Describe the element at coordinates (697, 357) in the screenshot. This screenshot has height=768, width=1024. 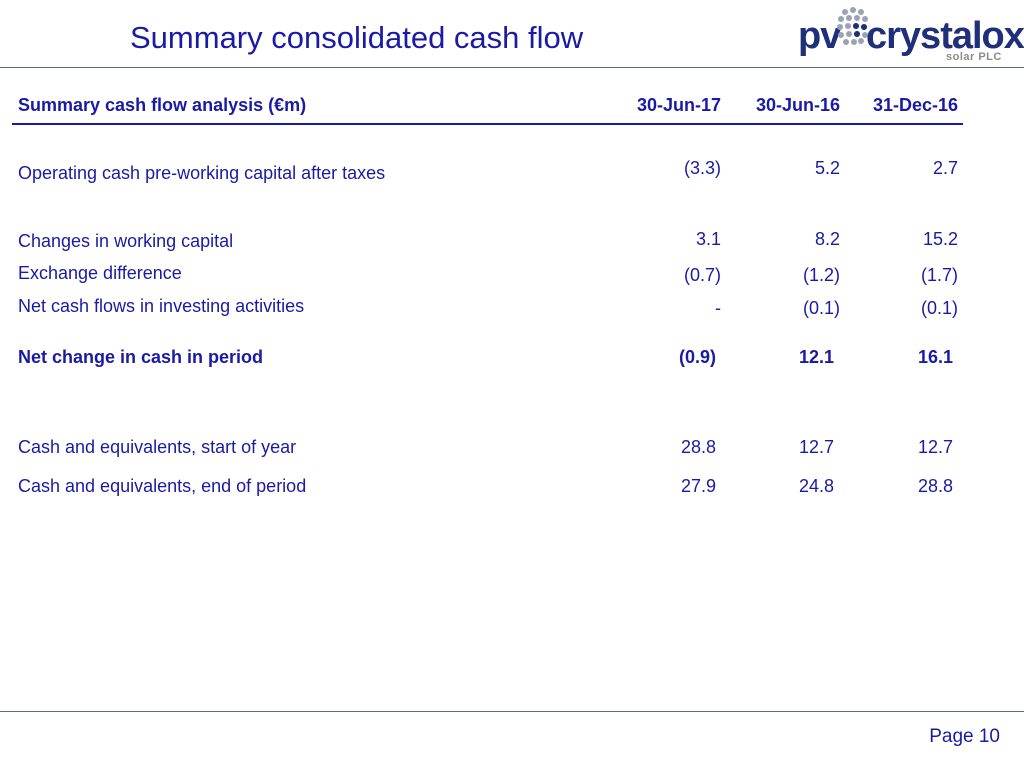
I see `table-cell: (0.9)` at that location.